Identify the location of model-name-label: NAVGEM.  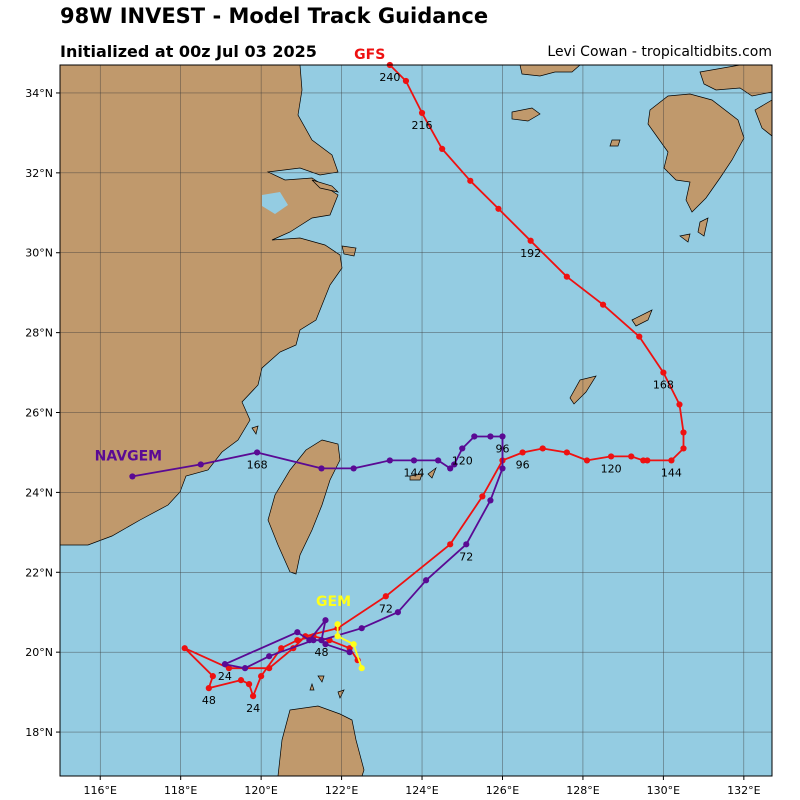
(128, 456).